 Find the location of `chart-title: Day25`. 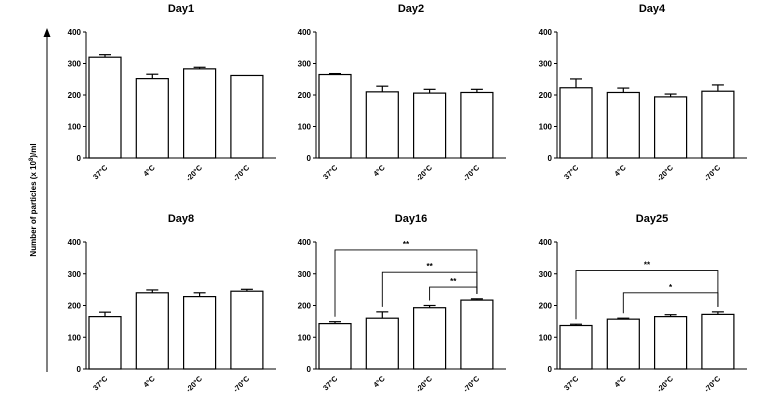

chart-title: Day25 is located at coordinates (652, 219).